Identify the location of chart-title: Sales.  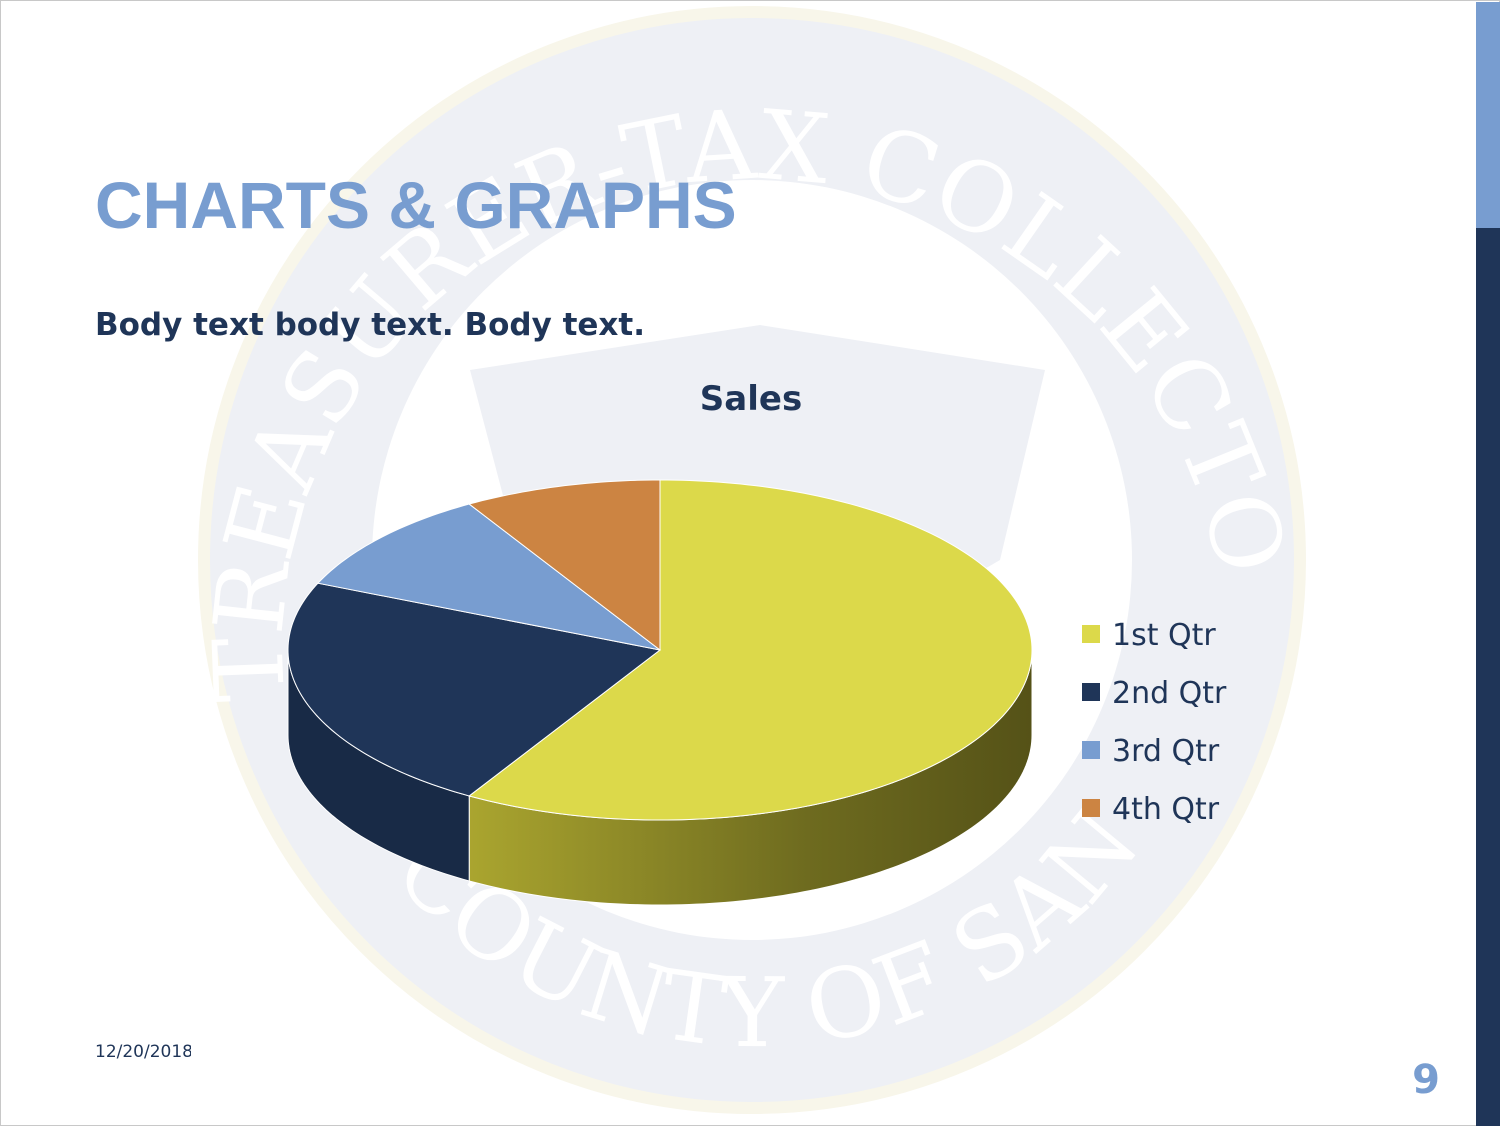
(751, 399).